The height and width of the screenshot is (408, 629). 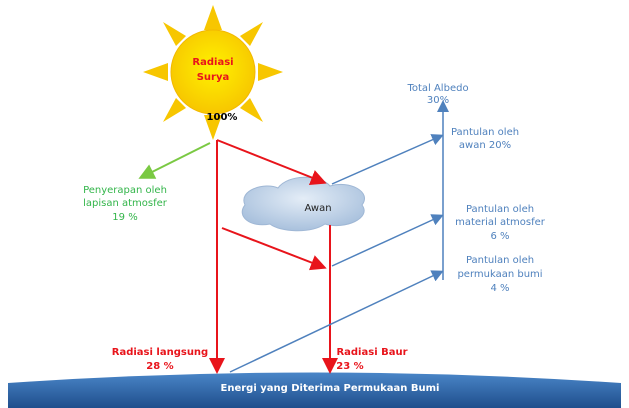 What do you see at coordinates (159, 366) in the screenshot?
I see `direct-label: 28 %` at bounding box center [159, 366].